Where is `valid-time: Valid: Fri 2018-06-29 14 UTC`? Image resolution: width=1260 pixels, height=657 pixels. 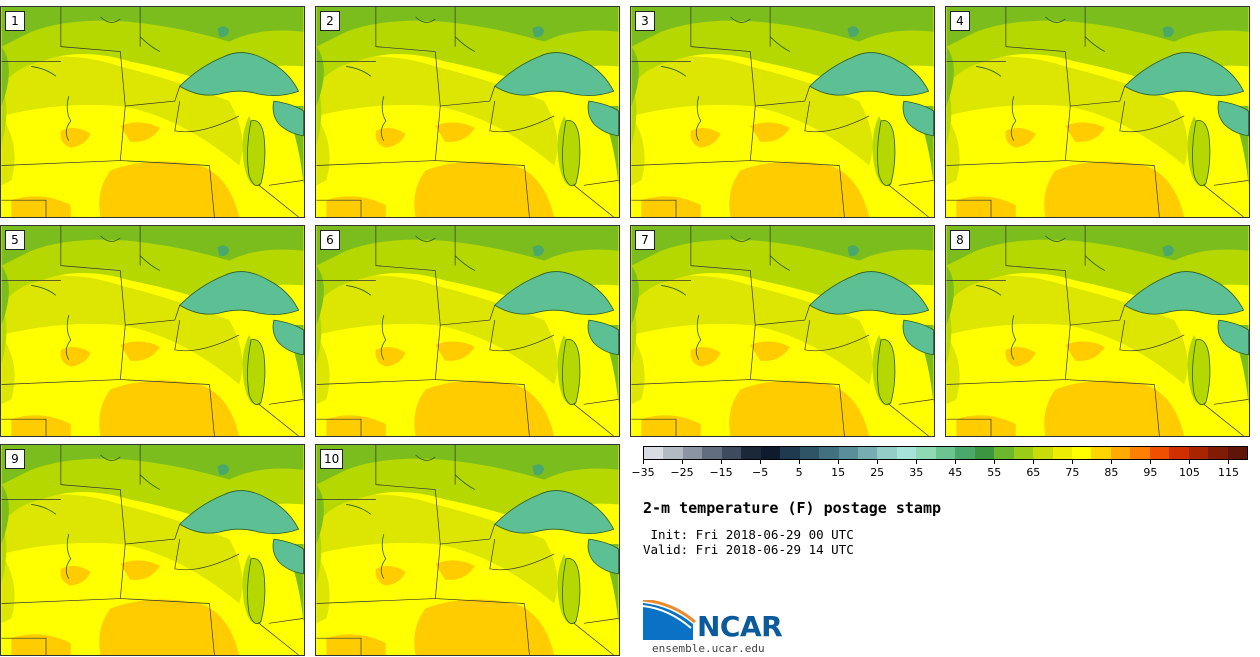 valid-time: Valid: Fri 2018-06-29 14 UTC is located at coordinates (748, 549).